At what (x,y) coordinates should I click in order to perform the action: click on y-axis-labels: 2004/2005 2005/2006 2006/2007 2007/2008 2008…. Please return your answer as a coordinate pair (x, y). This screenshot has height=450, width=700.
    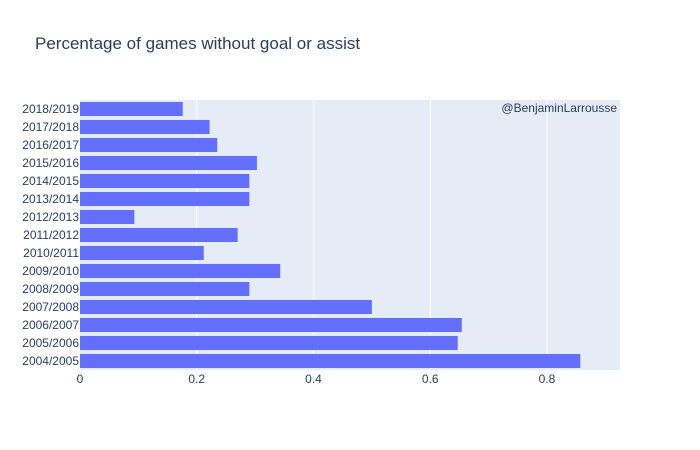
    Looking at the image, I should click on (50, 235).